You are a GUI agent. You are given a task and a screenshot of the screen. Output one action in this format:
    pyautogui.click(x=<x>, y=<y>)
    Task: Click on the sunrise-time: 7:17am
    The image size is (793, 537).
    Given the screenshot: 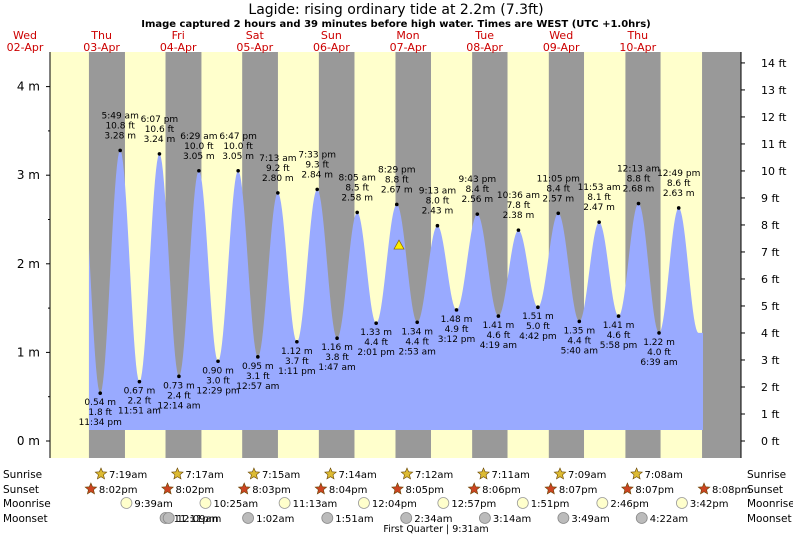 What is the action you would take?
    pyautogui.click(x=204, y=475)
    